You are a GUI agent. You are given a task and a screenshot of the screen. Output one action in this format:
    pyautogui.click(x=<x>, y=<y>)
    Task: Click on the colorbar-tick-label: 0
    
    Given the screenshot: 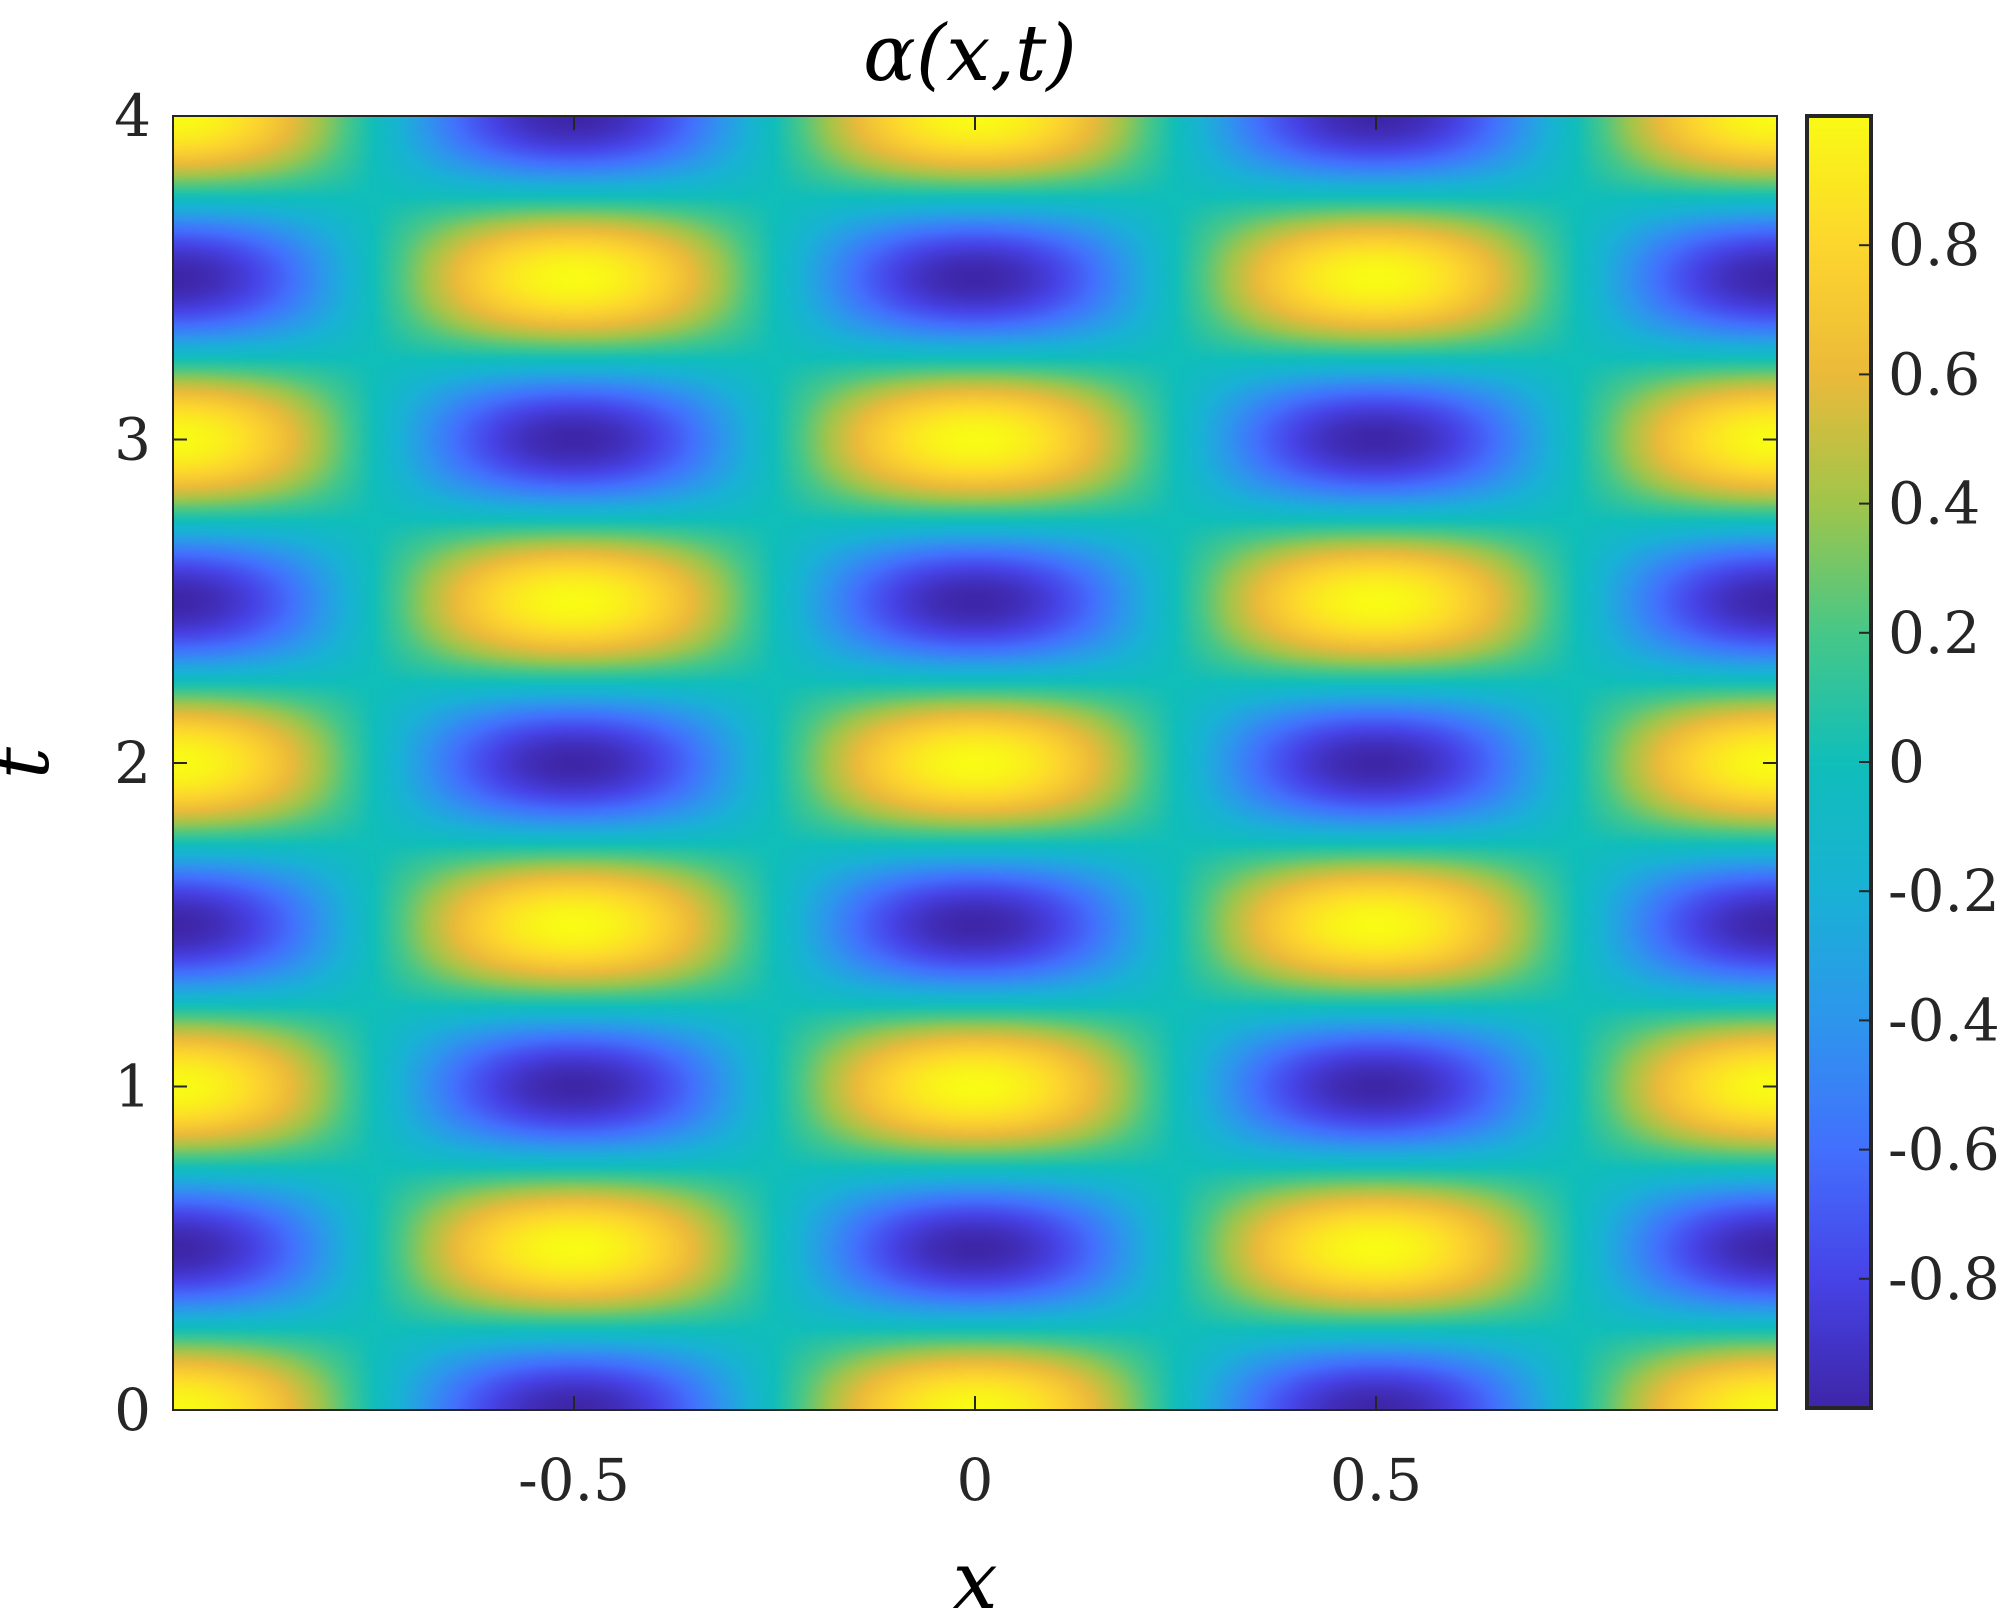 What is the action you would take?
    pyautogui.click(x=1906, y=762)
    